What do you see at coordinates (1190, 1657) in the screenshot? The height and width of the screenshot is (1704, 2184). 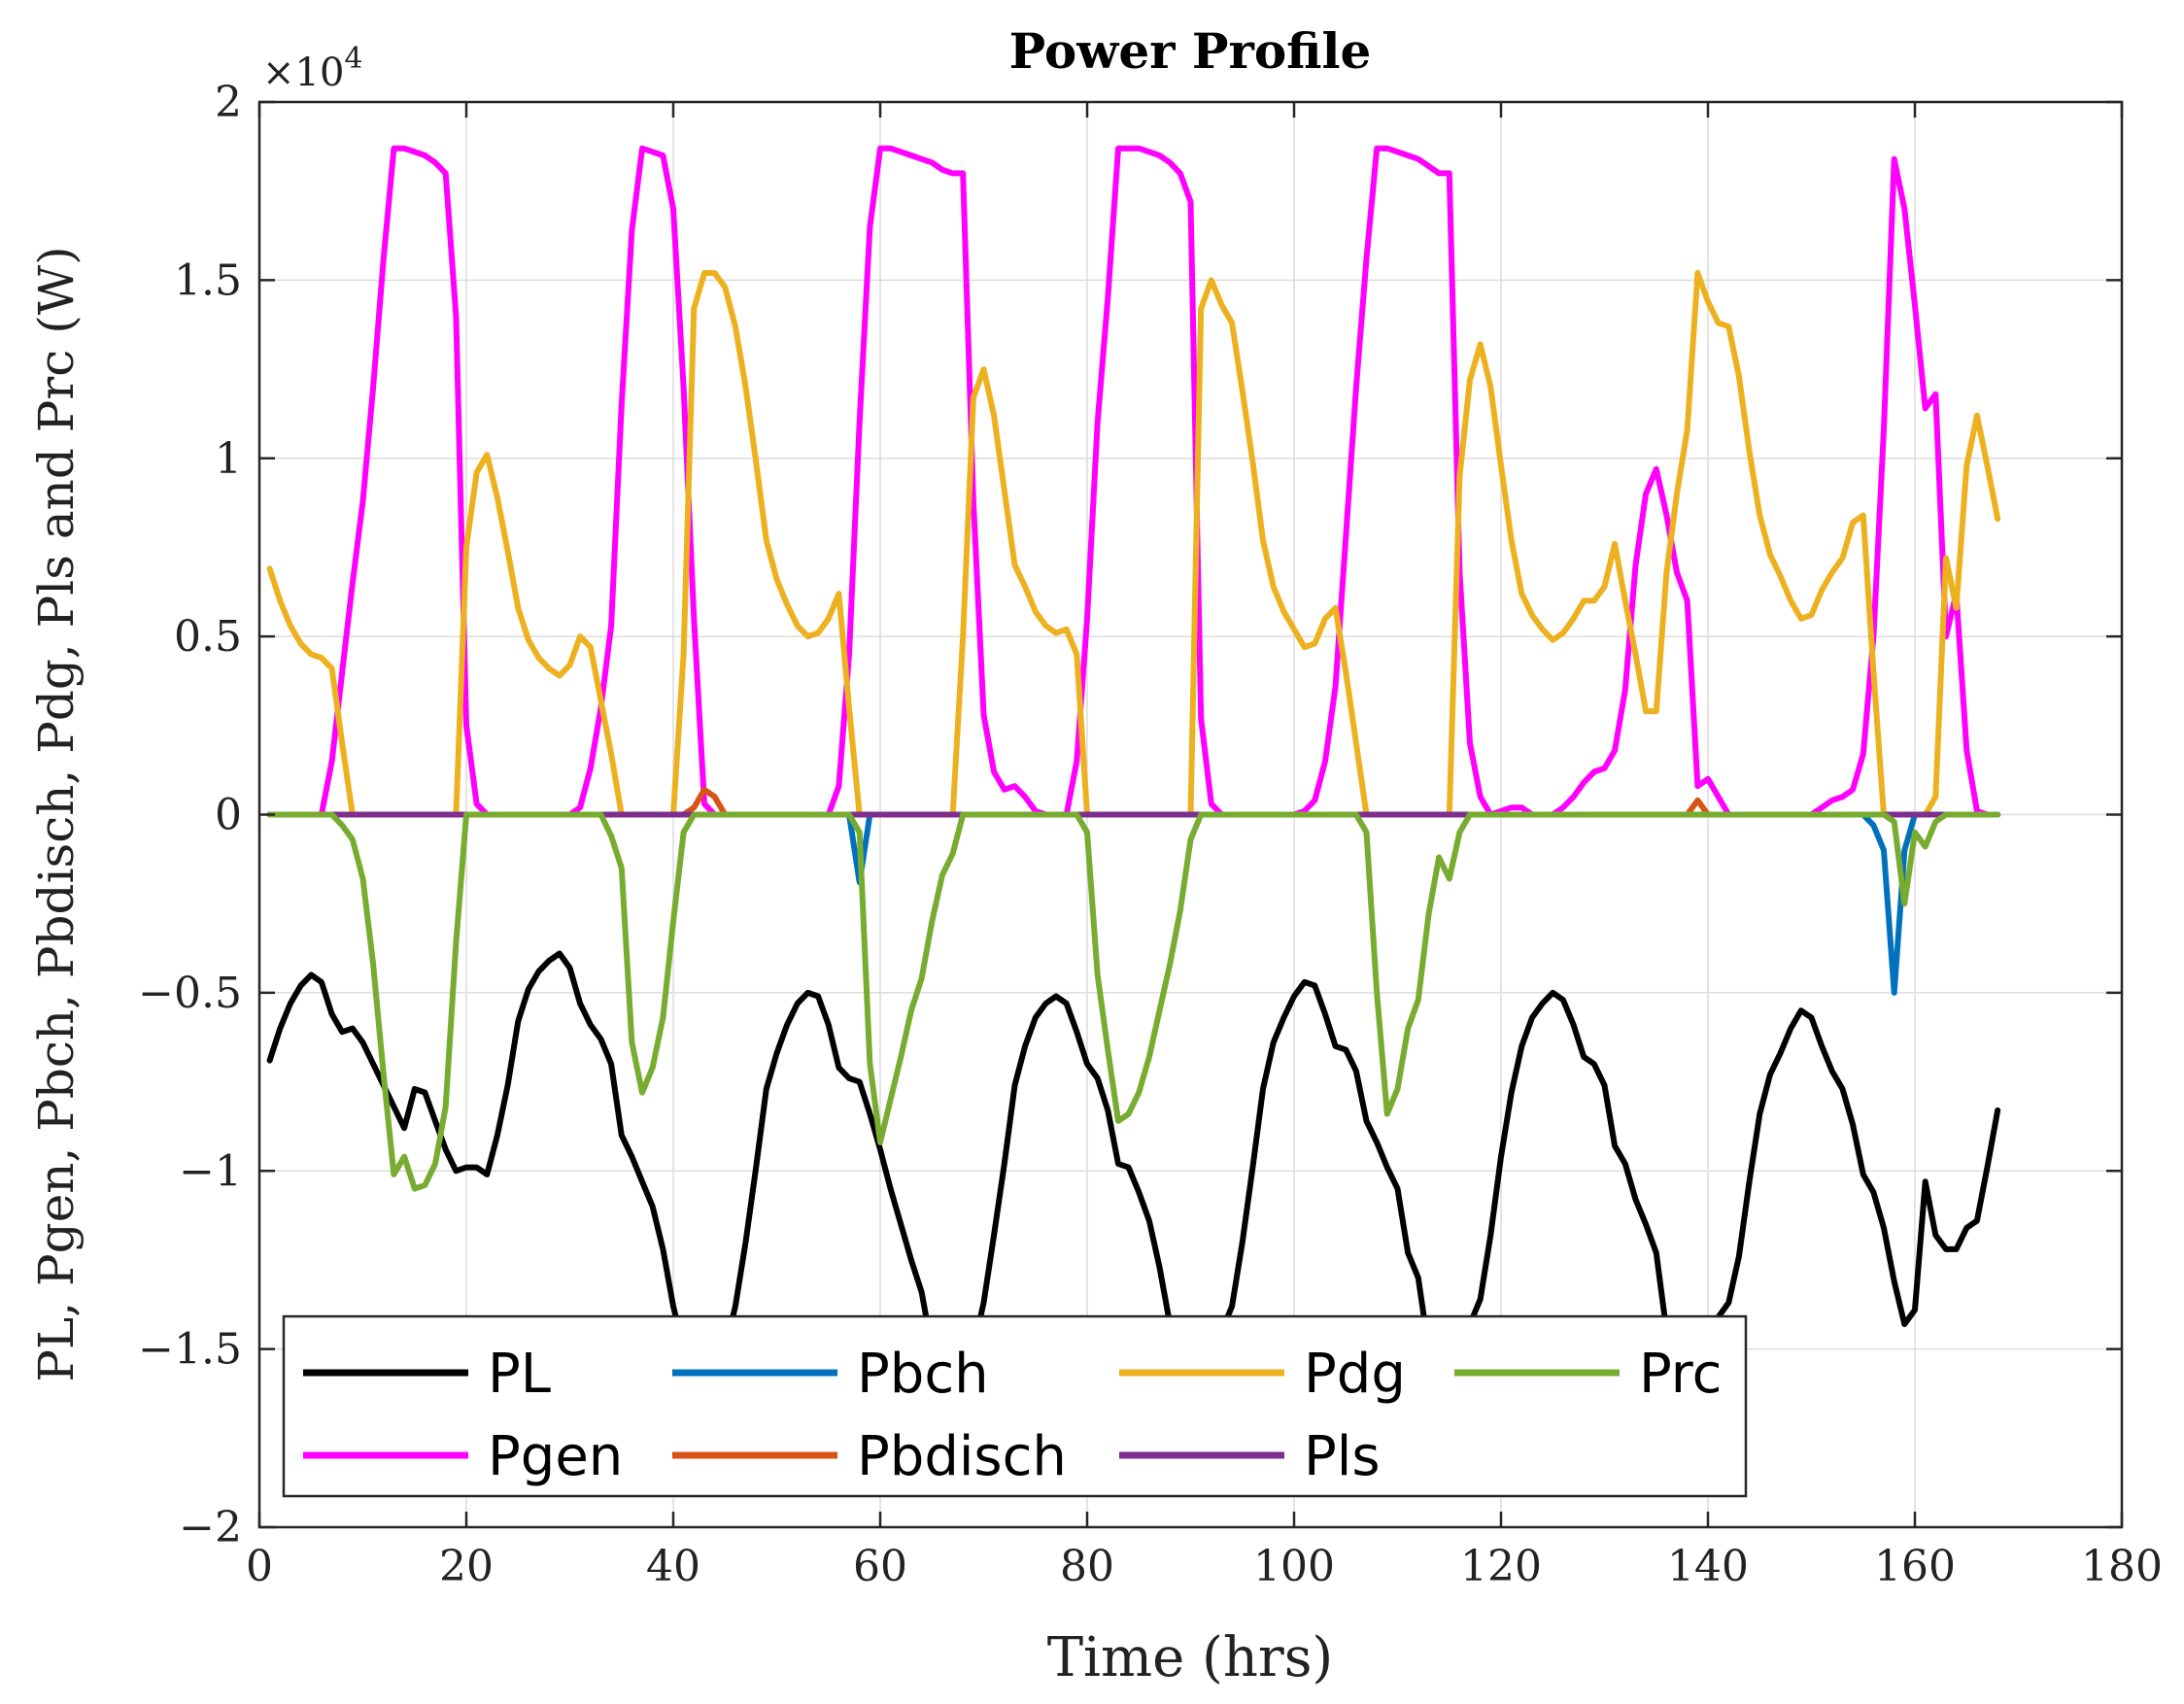 I see `x-axis-label: Time (hrs)` at bounding box center [1190, 1657].